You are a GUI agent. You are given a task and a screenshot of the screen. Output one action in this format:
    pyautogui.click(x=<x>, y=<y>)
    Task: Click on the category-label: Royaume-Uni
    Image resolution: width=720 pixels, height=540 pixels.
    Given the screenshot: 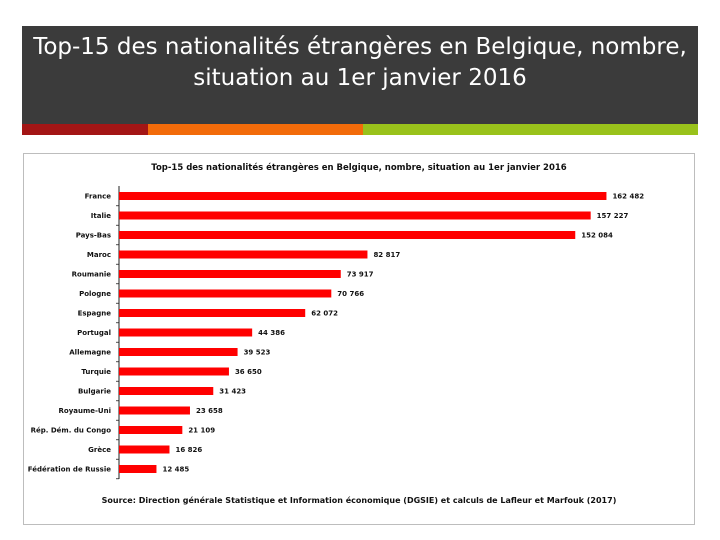 What is the action you would take?
    pyautogui.click(x=85, y=411)
    